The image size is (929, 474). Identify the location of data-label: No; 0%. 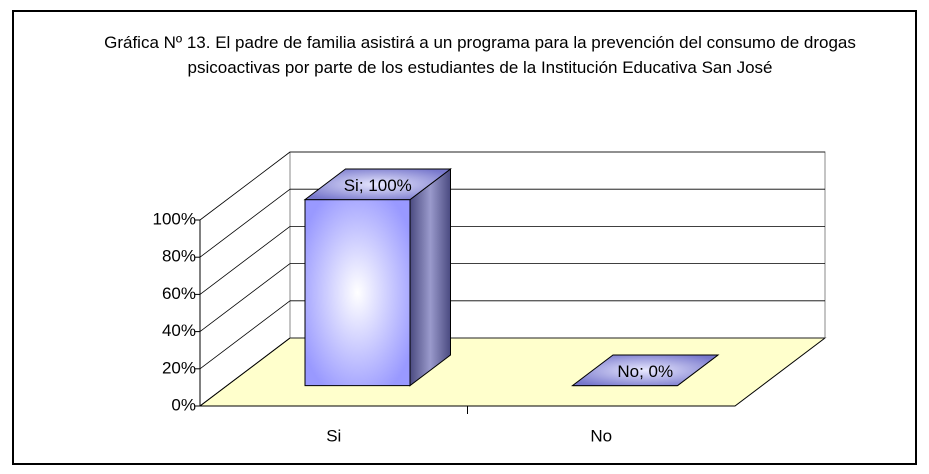
(645, 371).